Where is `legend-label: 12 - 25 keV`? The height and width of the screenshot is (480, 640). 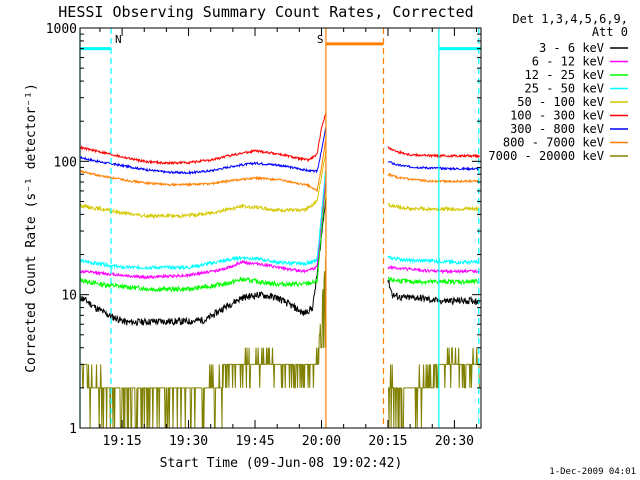
legend-label: 12 - 25 keV is located at coordinates (564, 75).